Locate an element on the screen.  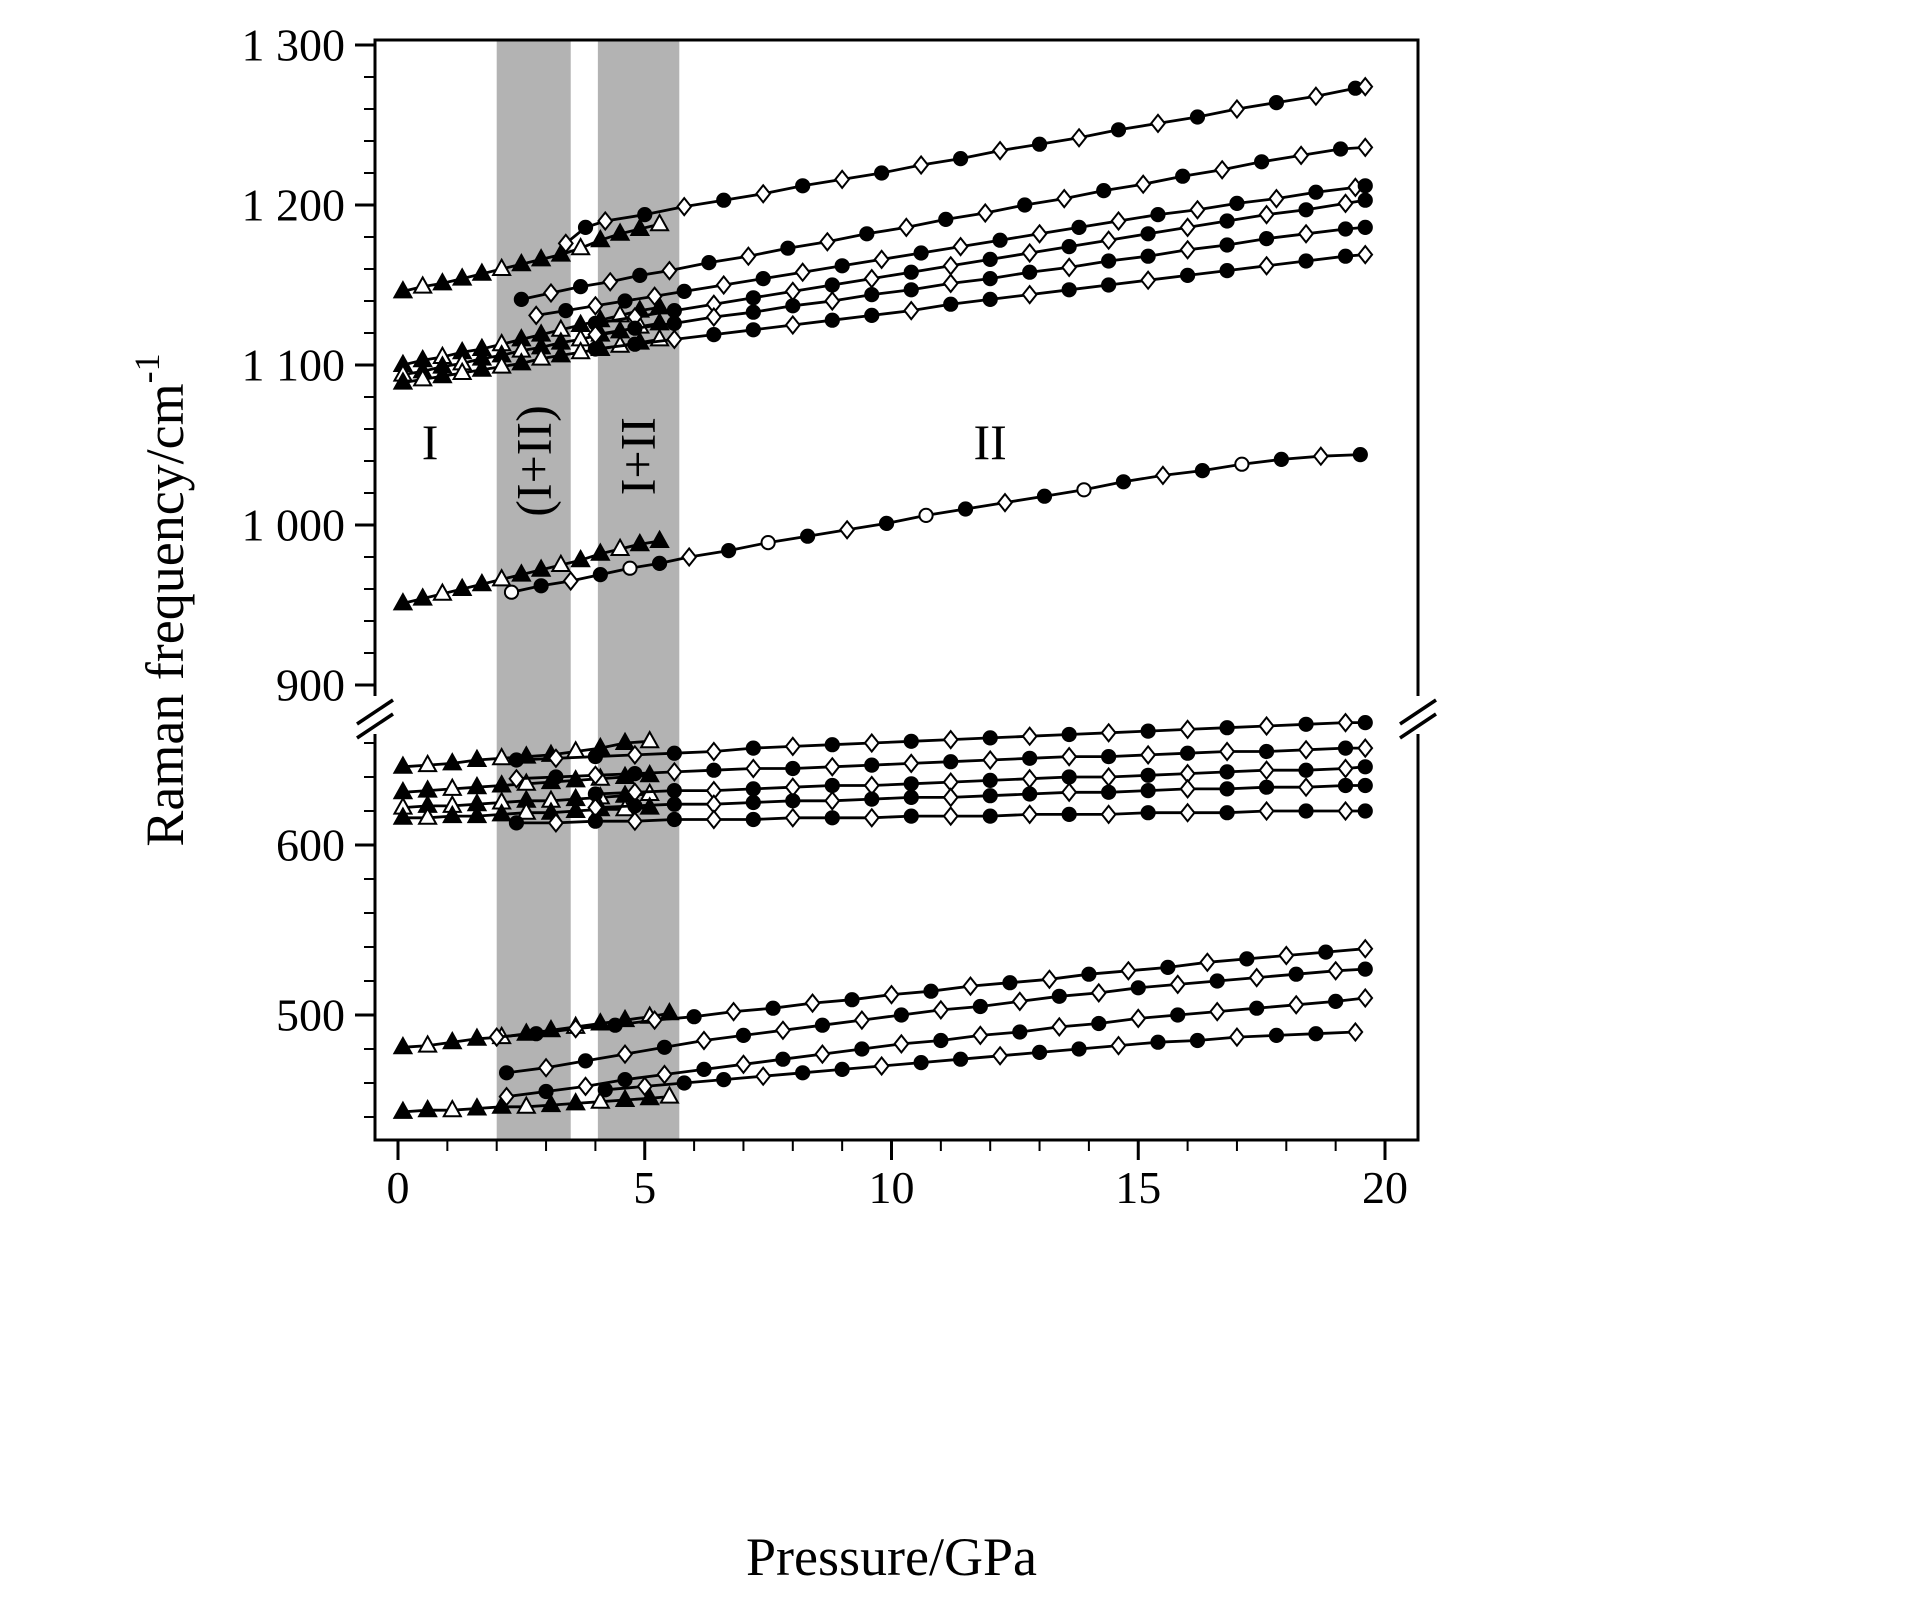
series-u1-II is located at coordinates (965, 165).